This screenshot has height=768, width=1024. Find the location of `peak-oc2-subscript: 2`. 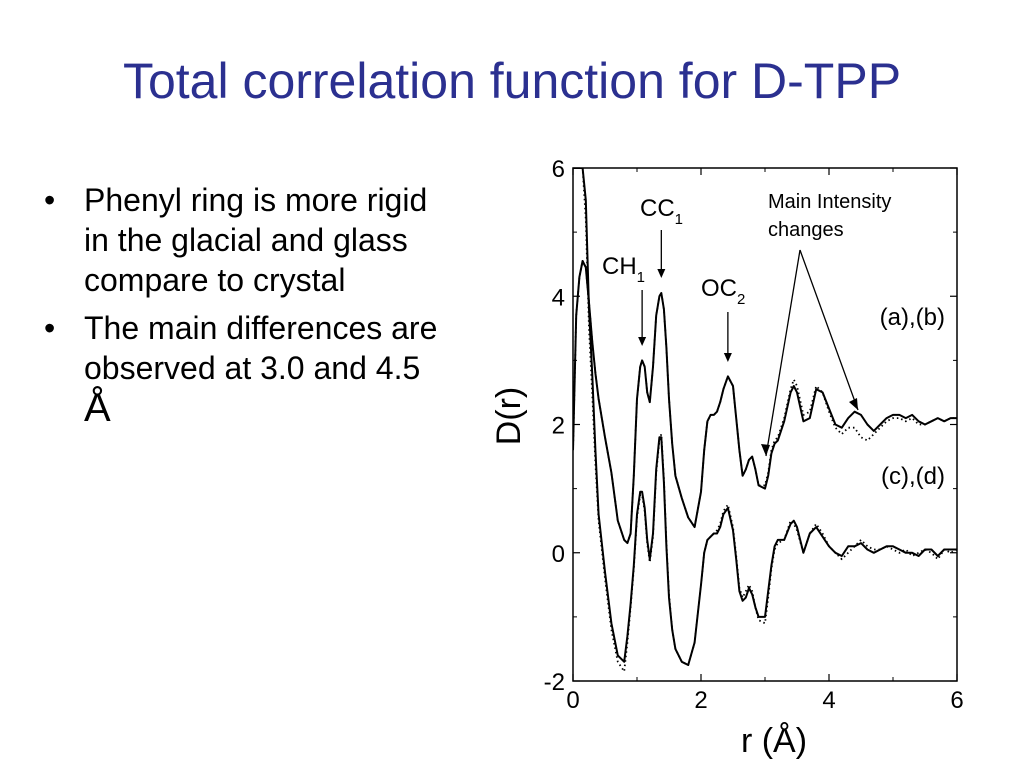

peak-oc2-subscript: 2 is located at coordinates (741, 299).